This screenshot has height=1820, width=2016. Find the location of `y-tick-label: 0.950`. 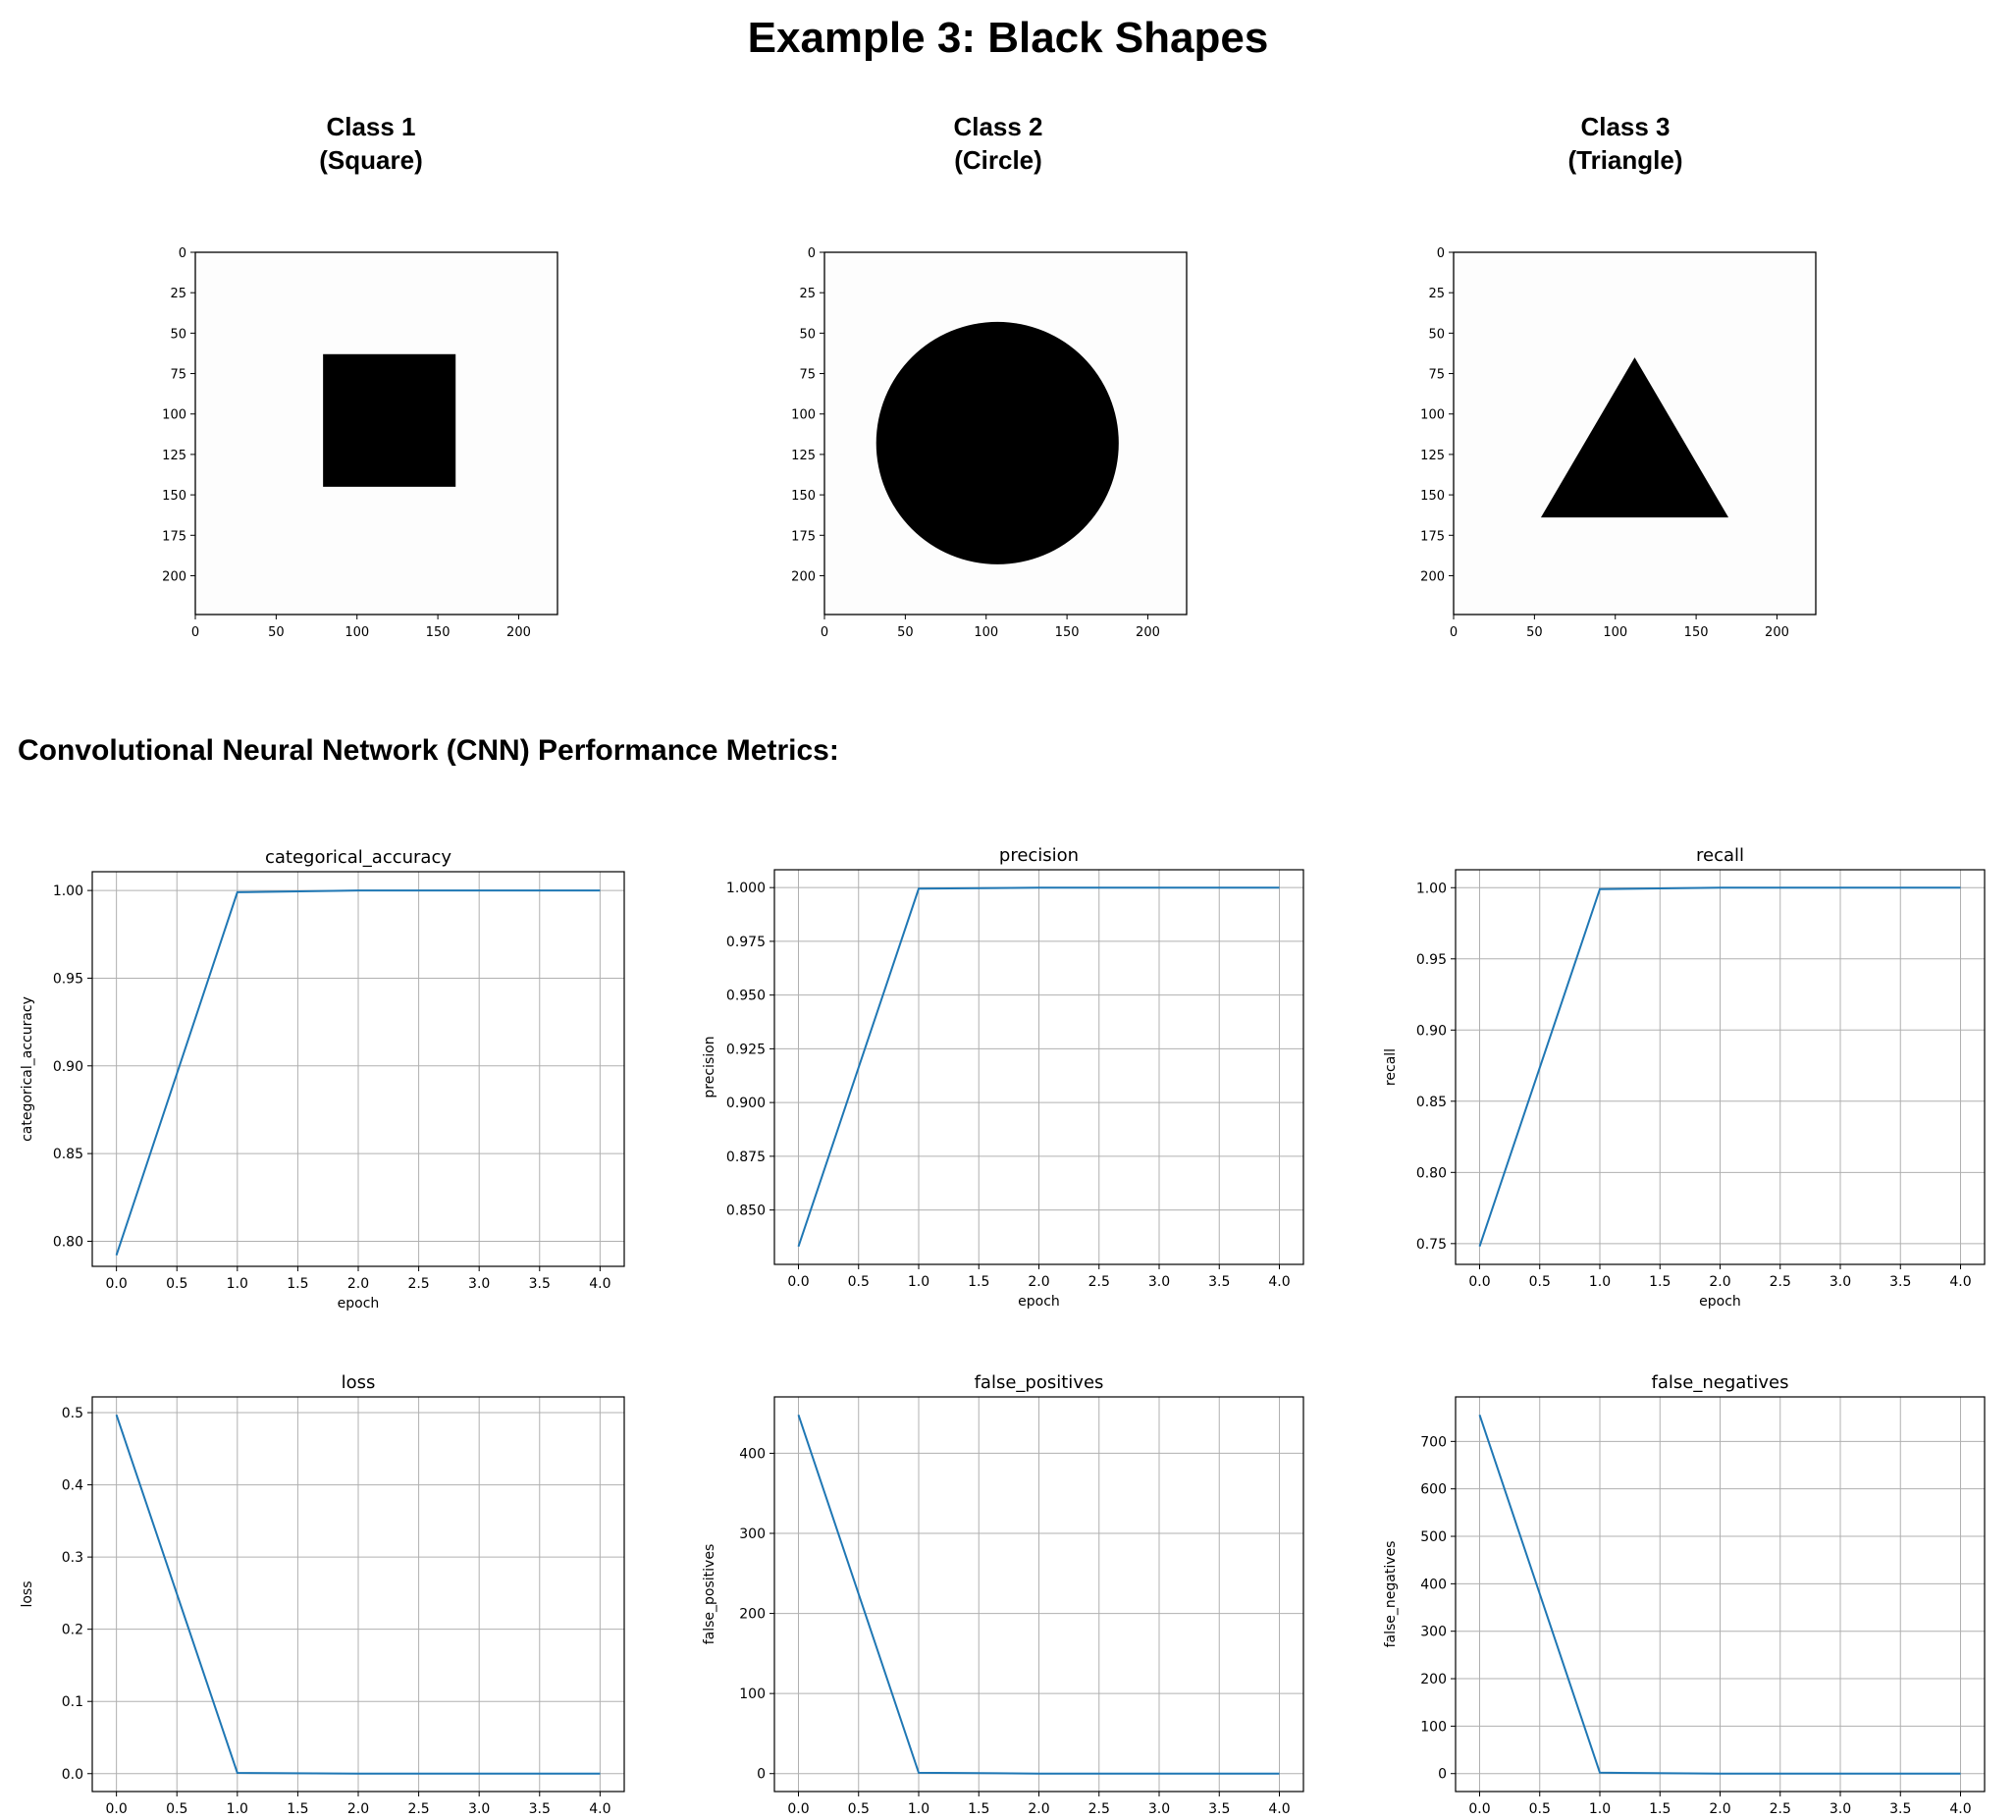

y-tick-label: 0.950 is located at coordinates (746, 996).